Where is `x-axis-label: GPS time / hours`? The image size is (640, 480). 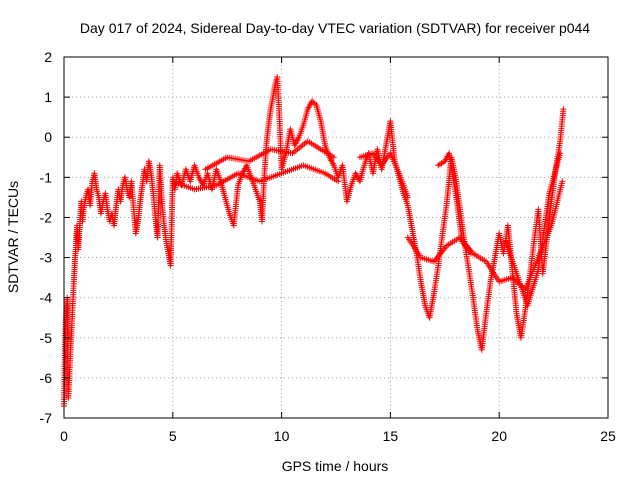
x-axis-label: GPS time / hours is located at coordinates (335, 466).